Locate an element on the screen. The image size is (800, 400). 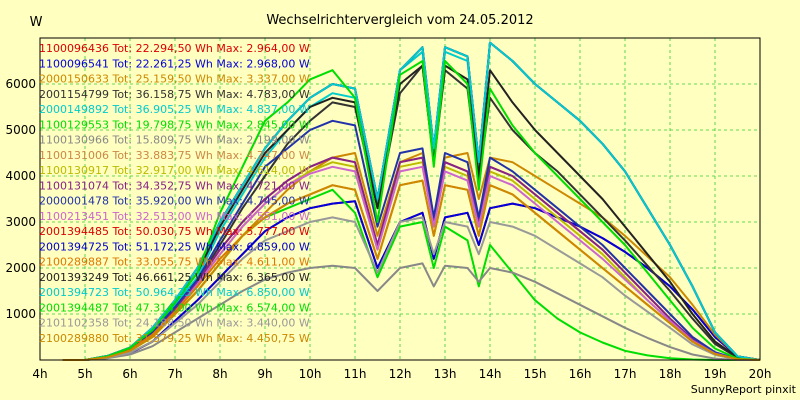
x-tick-label: 15h is located at coordinates (535, 374).